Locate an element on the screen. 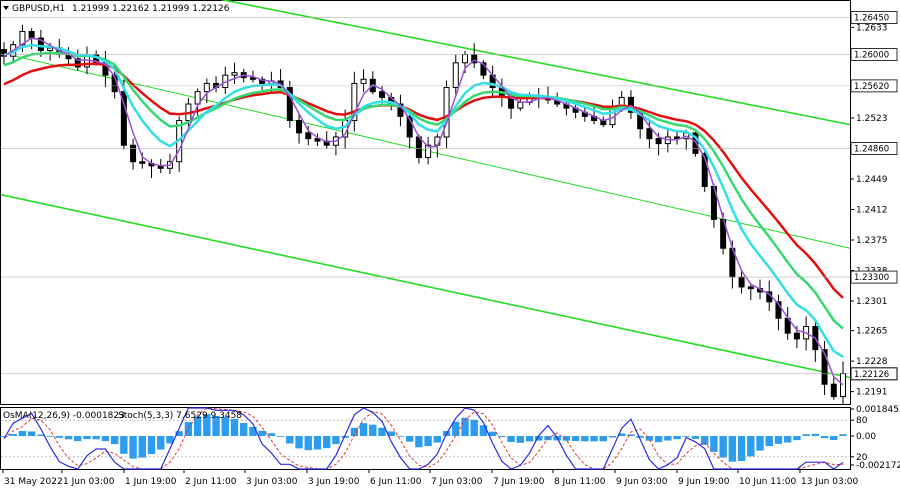 The width and height of the screenshot is (900, 494). x-tick-label: 13 Jun 03:00 is located at coordinates (829, 482).